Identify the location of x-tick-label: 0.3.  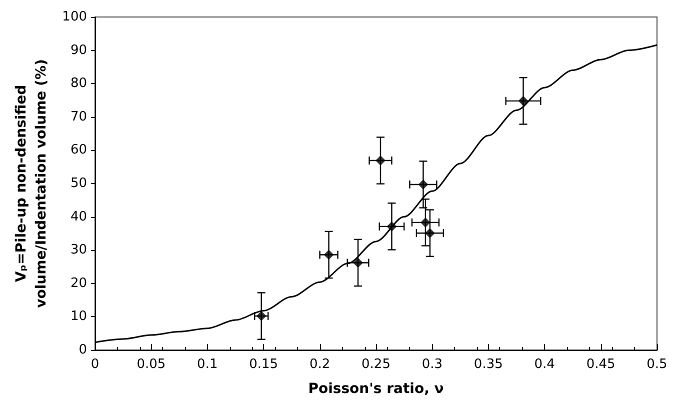
(432, 364).